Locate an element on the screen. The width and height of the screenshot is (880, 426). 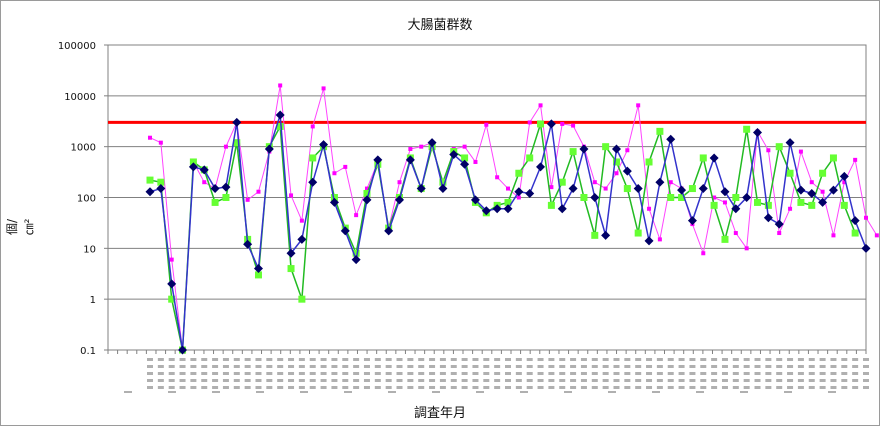
chart-title: 大腸菌群数 is located at coordinates (440, 25).